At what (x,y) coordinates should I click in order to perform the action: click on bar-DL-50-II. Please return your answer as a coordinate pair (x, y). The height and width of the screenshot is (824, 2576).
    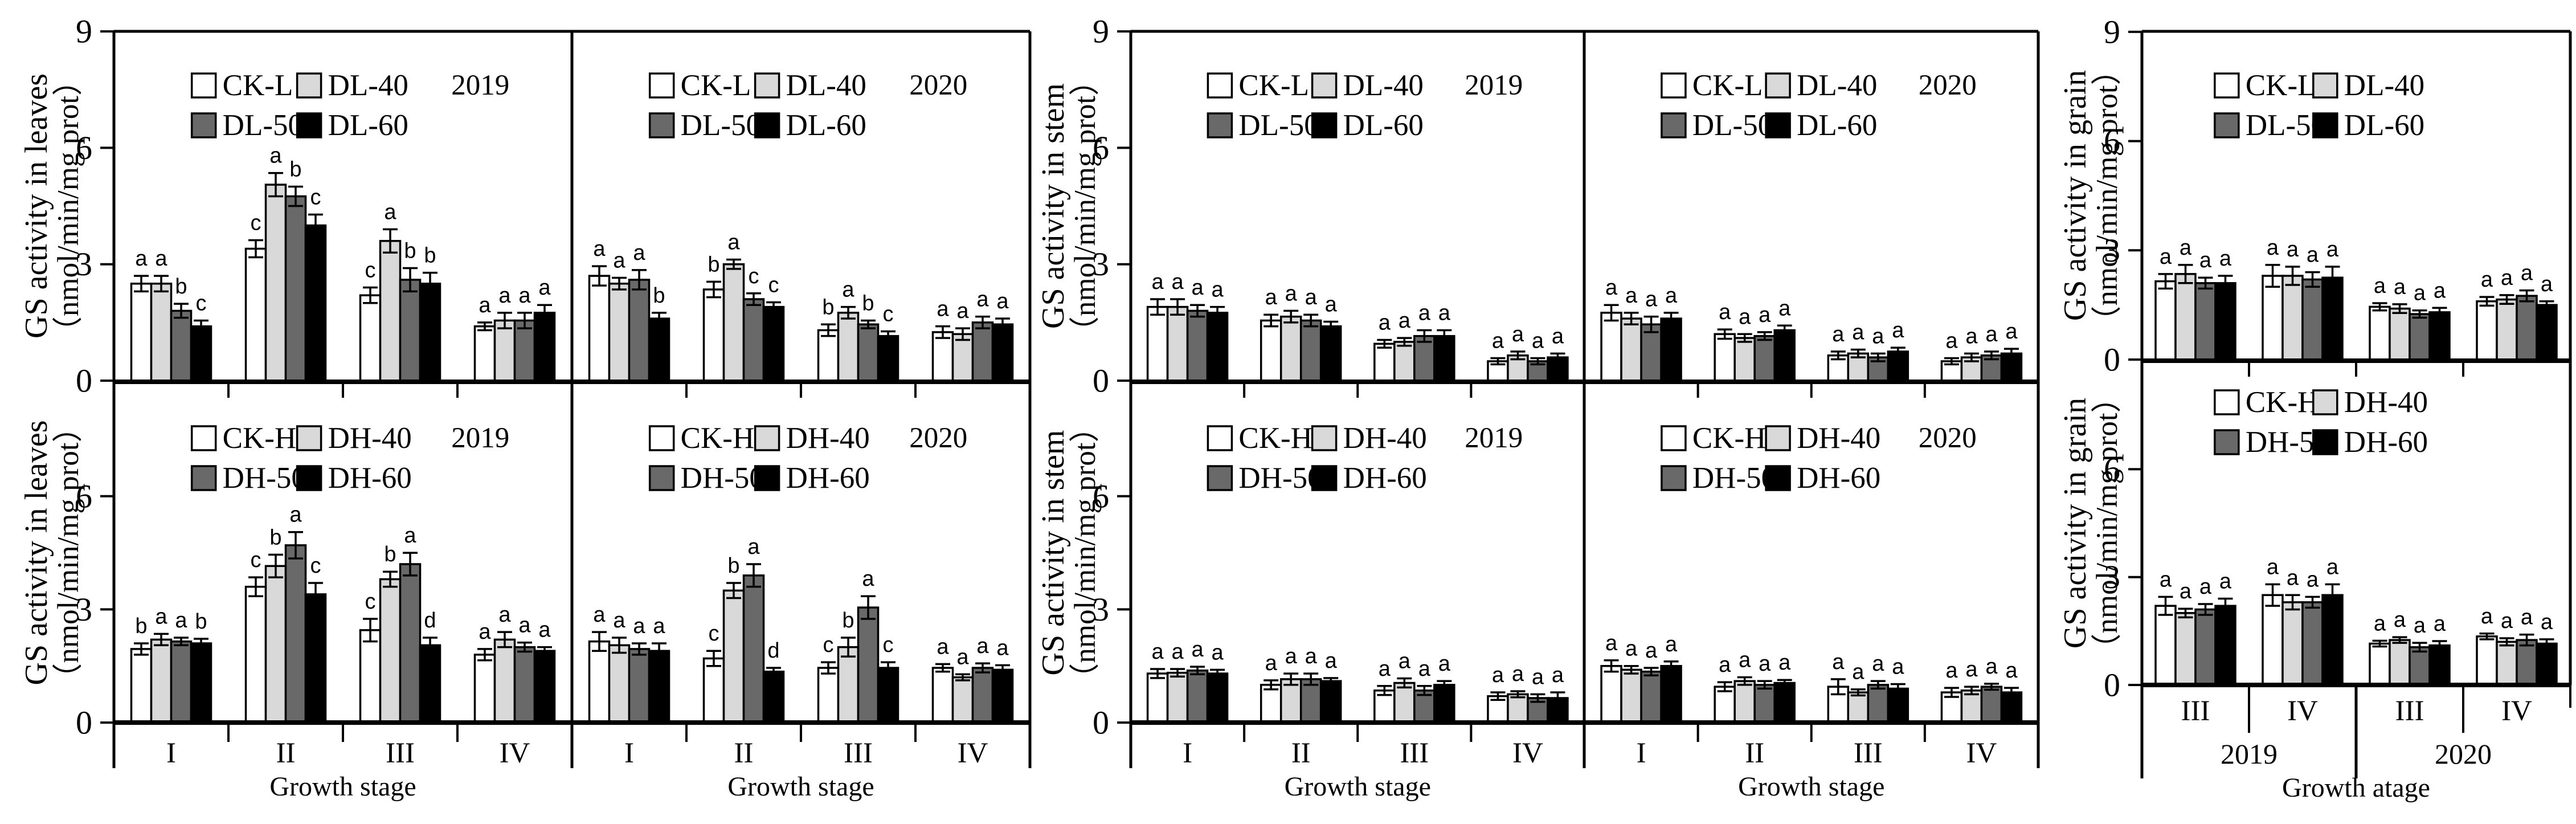
    Looking at the image, I should click on (1310, 350).